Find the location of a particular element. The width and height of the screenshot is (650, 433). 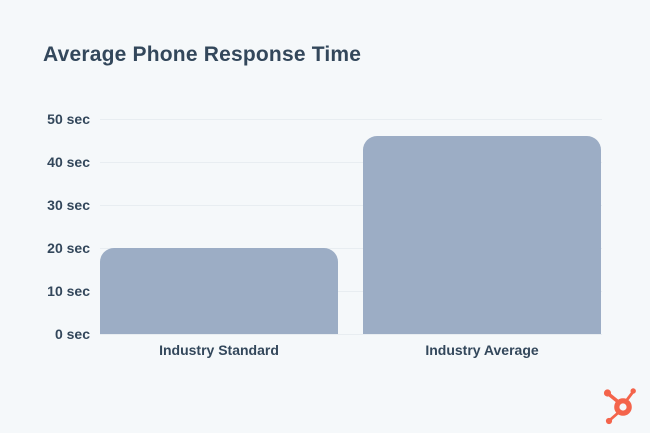

x-category-label: Industry Average is located at coordinates (482, 350).